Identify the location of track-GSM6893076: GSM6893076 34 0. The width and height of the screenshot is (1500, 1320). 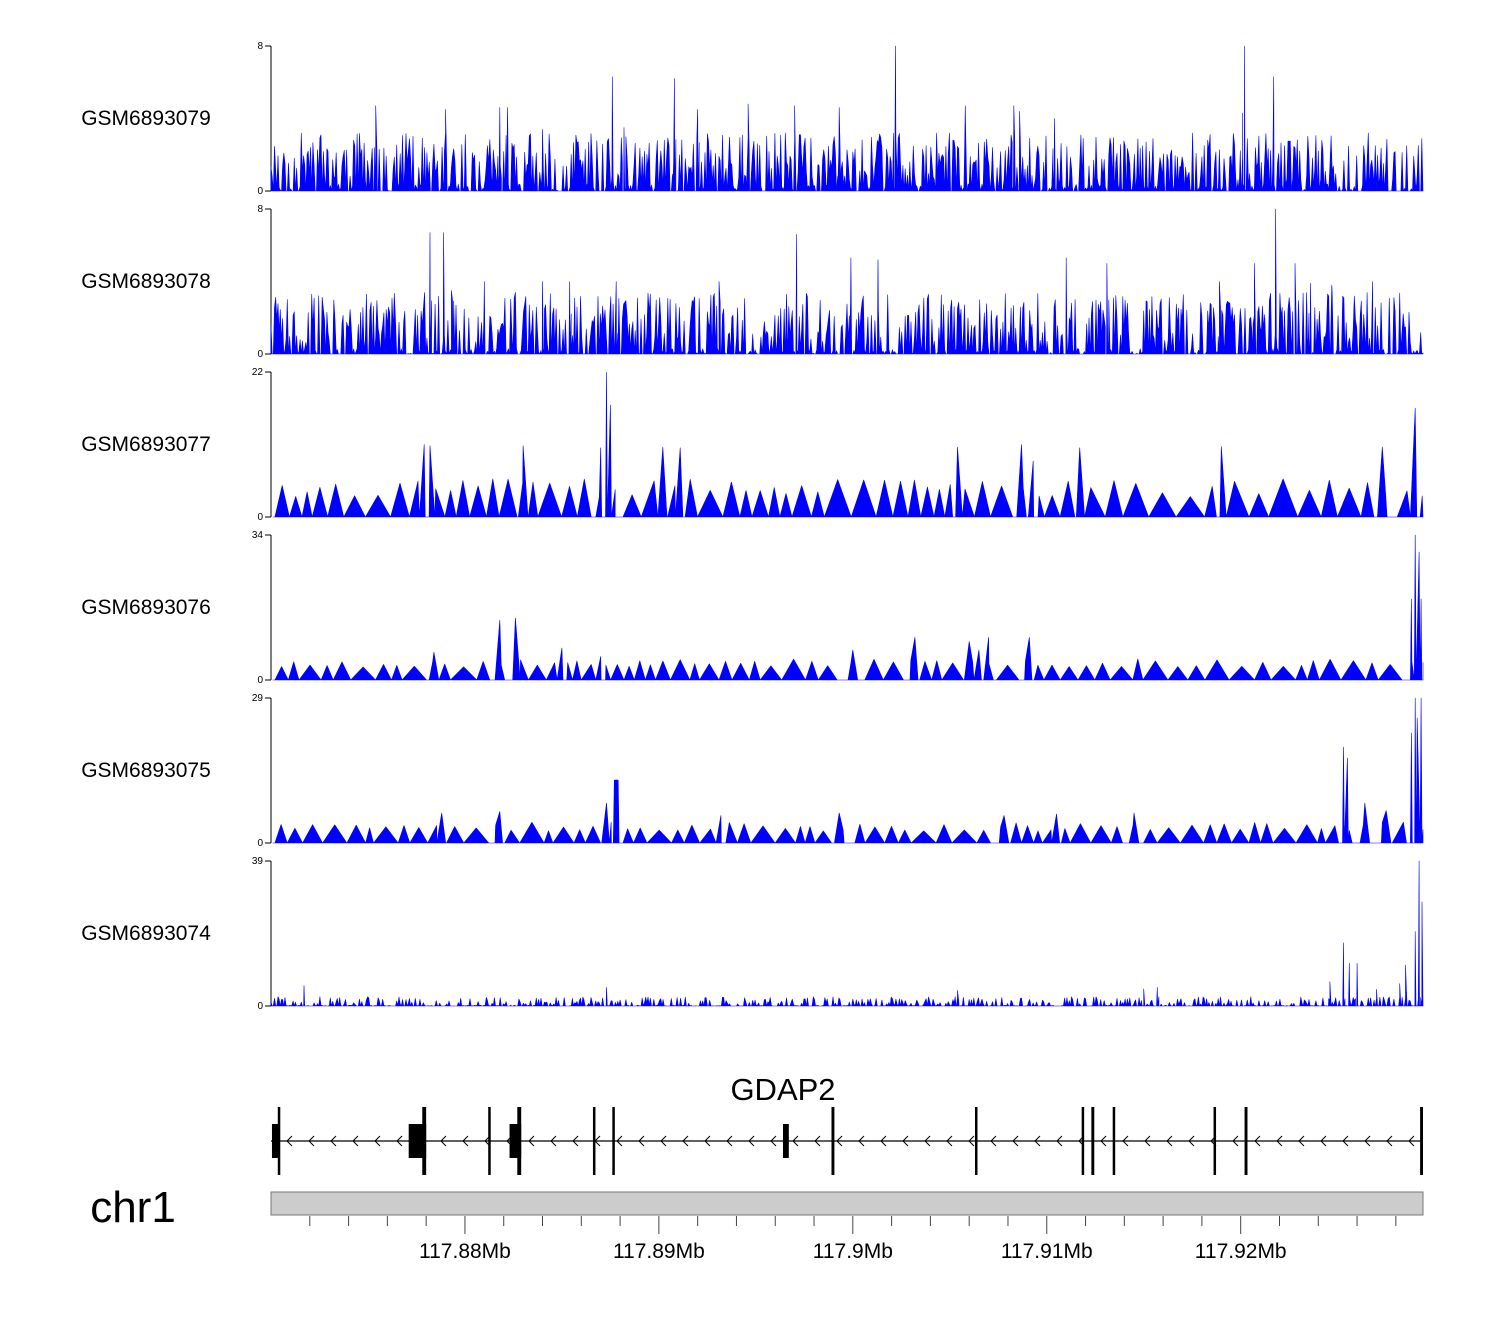
(752, 608).